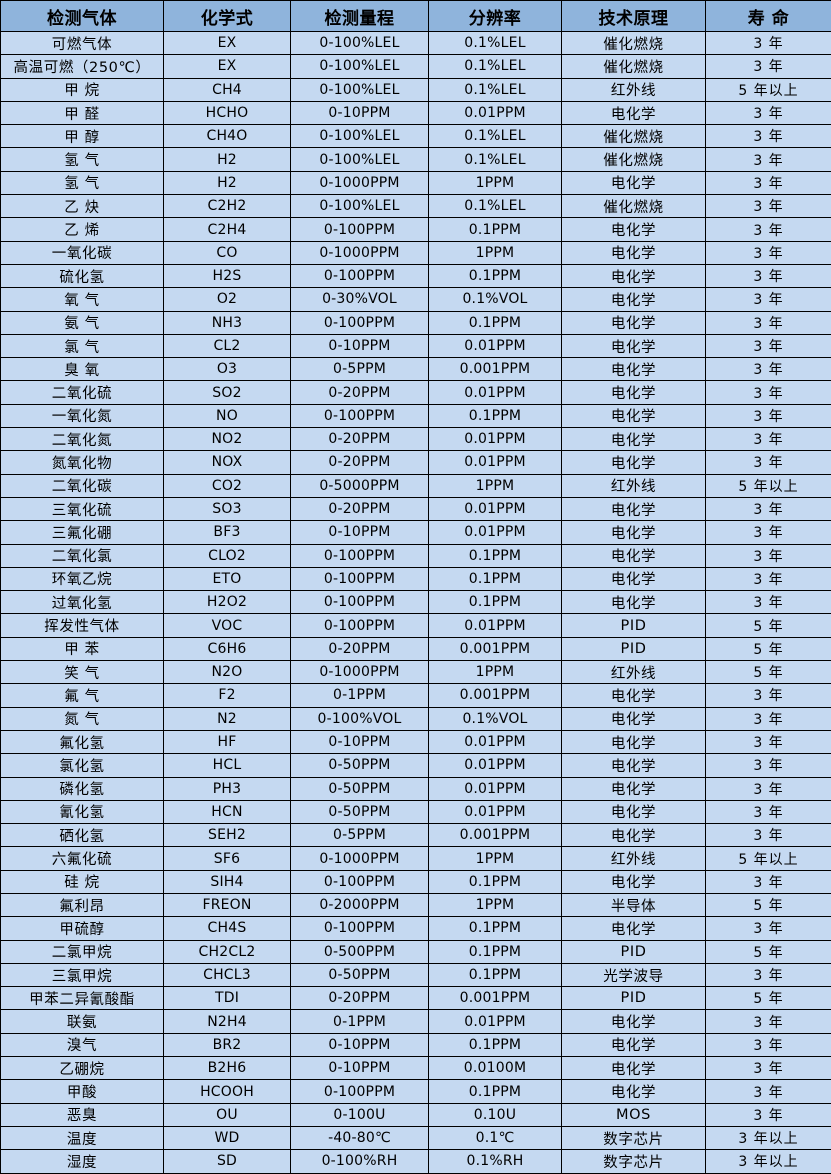 This screenshot has width=831, height=1174. I want to click on cell-principle: PID, so click(634, 648).